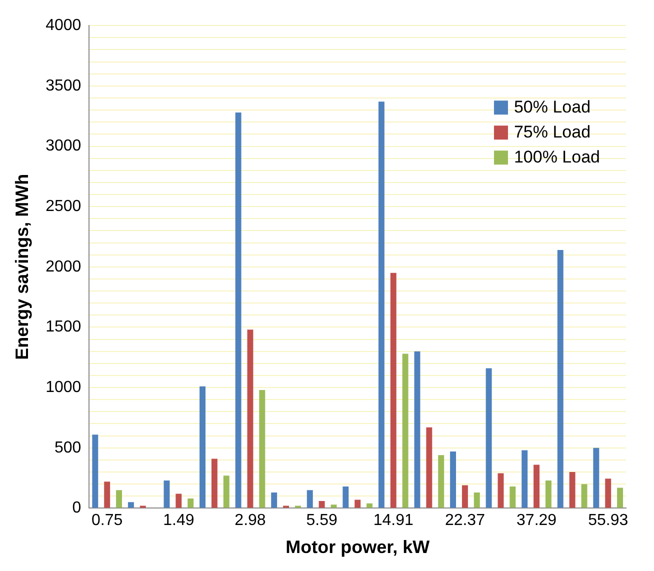 This screenshot has height=571, width=654. I want to click on x-tick-label: 14.91, so click(393, 521).